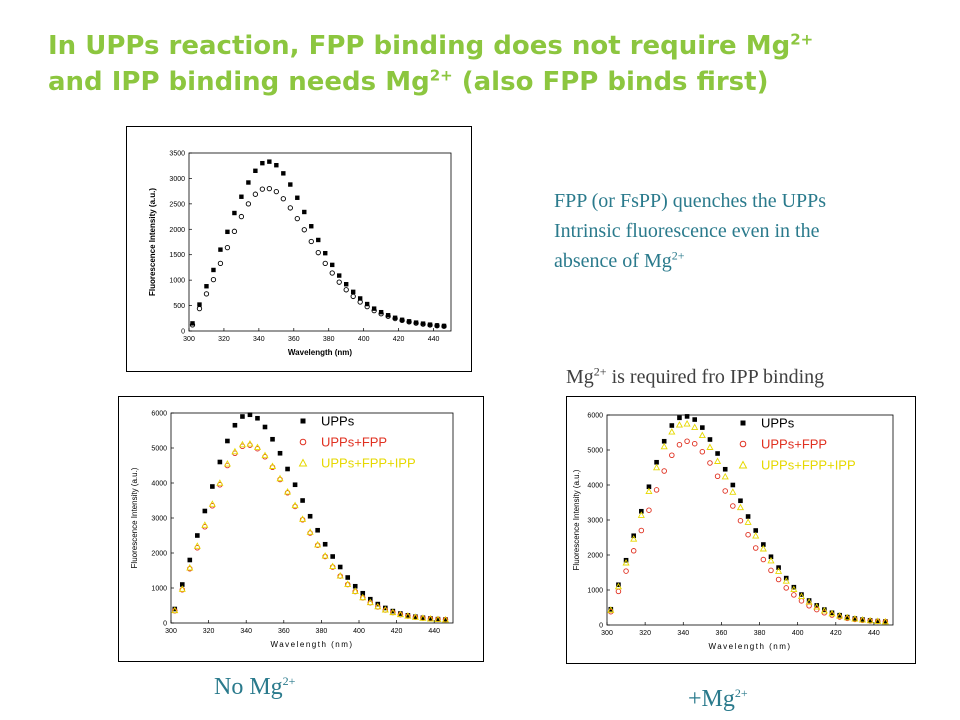 The width and height of the screenshot is (960, 720). Describe the element at coordinates (338, 421) in the screenshot. I see `legend-label: UPPs` at that location.